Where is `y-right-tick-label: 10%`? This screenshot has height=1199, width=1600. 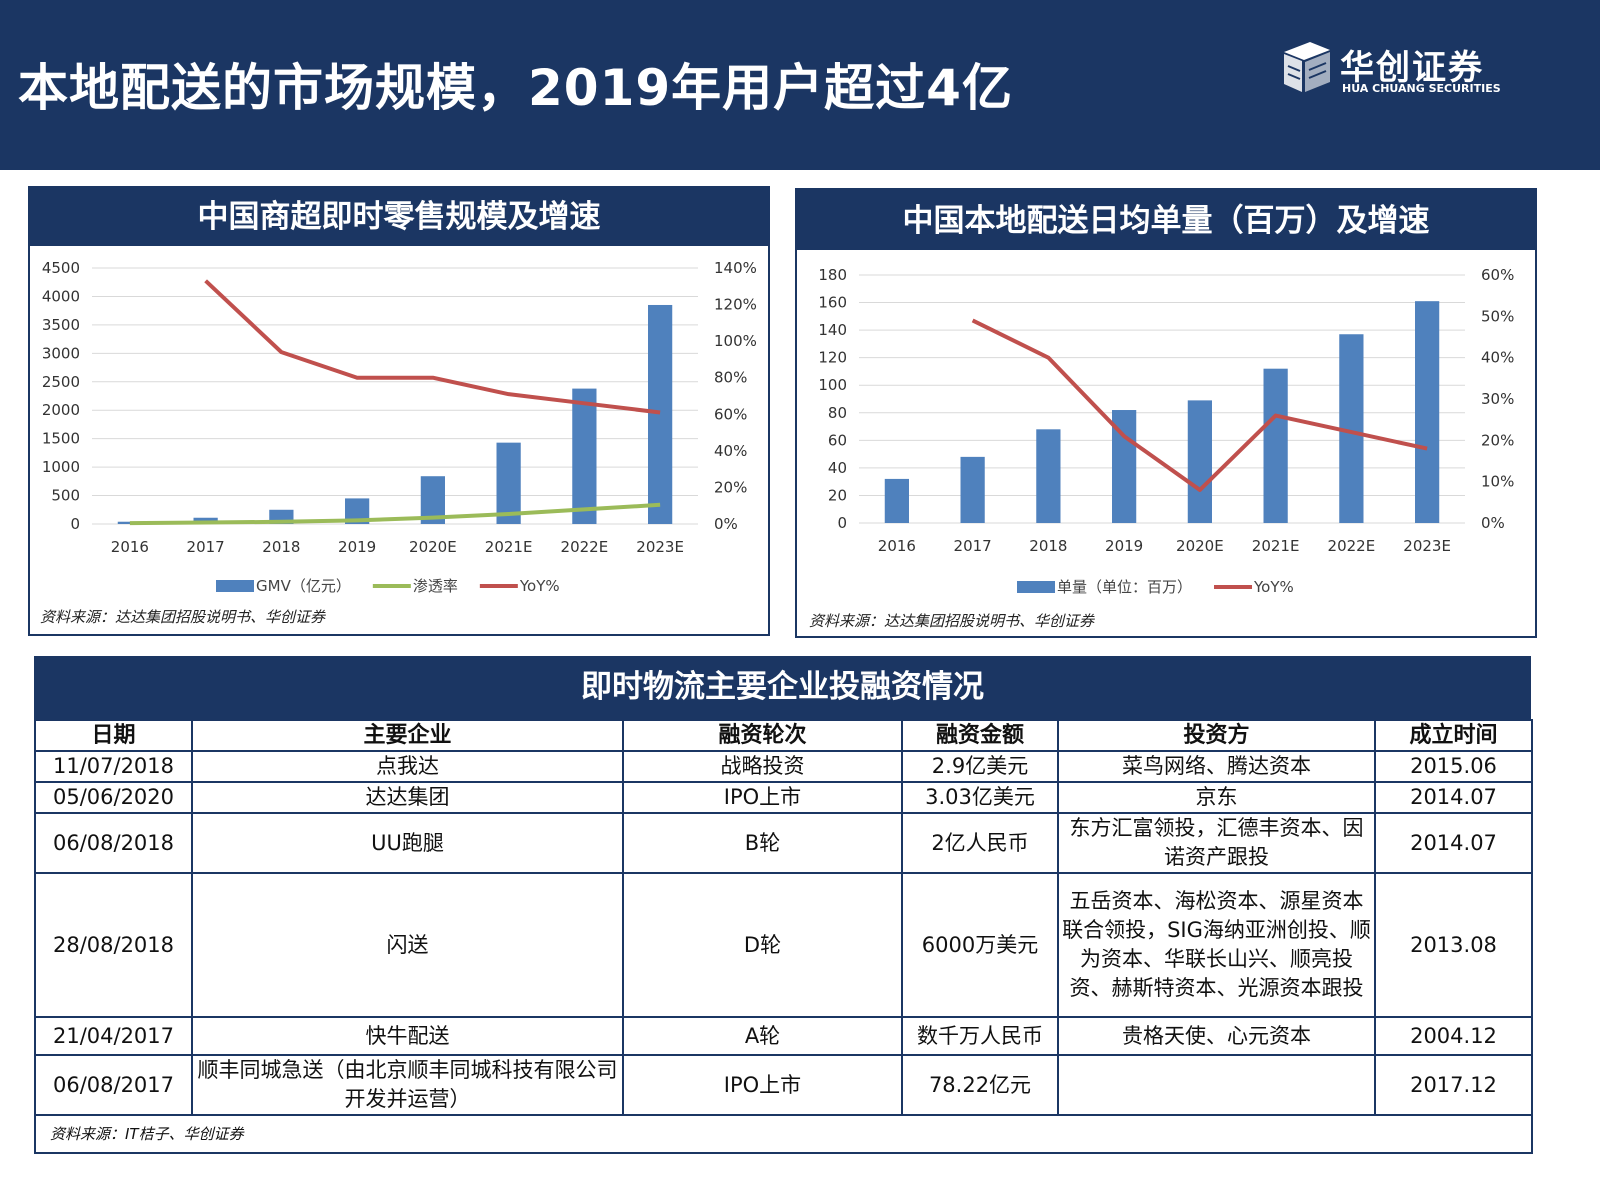
y-right-tick-label: 10% is located at coordinates (1497, 482).